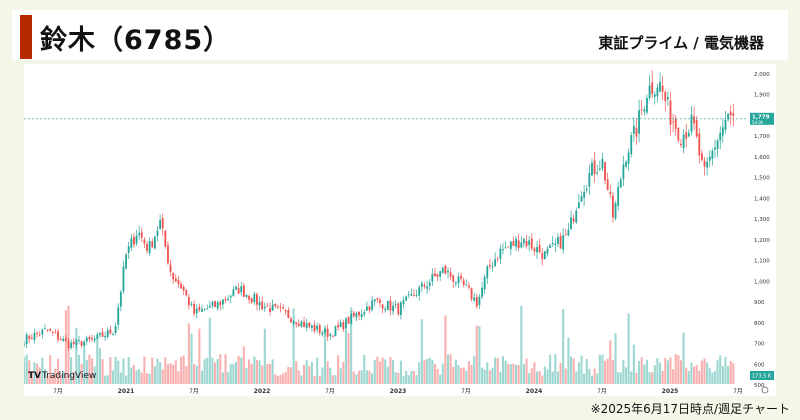 This screenshot has height=420, width=800. What do you see at coordinates (762, 137) in the screenshot?
I see `y-tick-label: 1,700` at bounding box center [762, 137].